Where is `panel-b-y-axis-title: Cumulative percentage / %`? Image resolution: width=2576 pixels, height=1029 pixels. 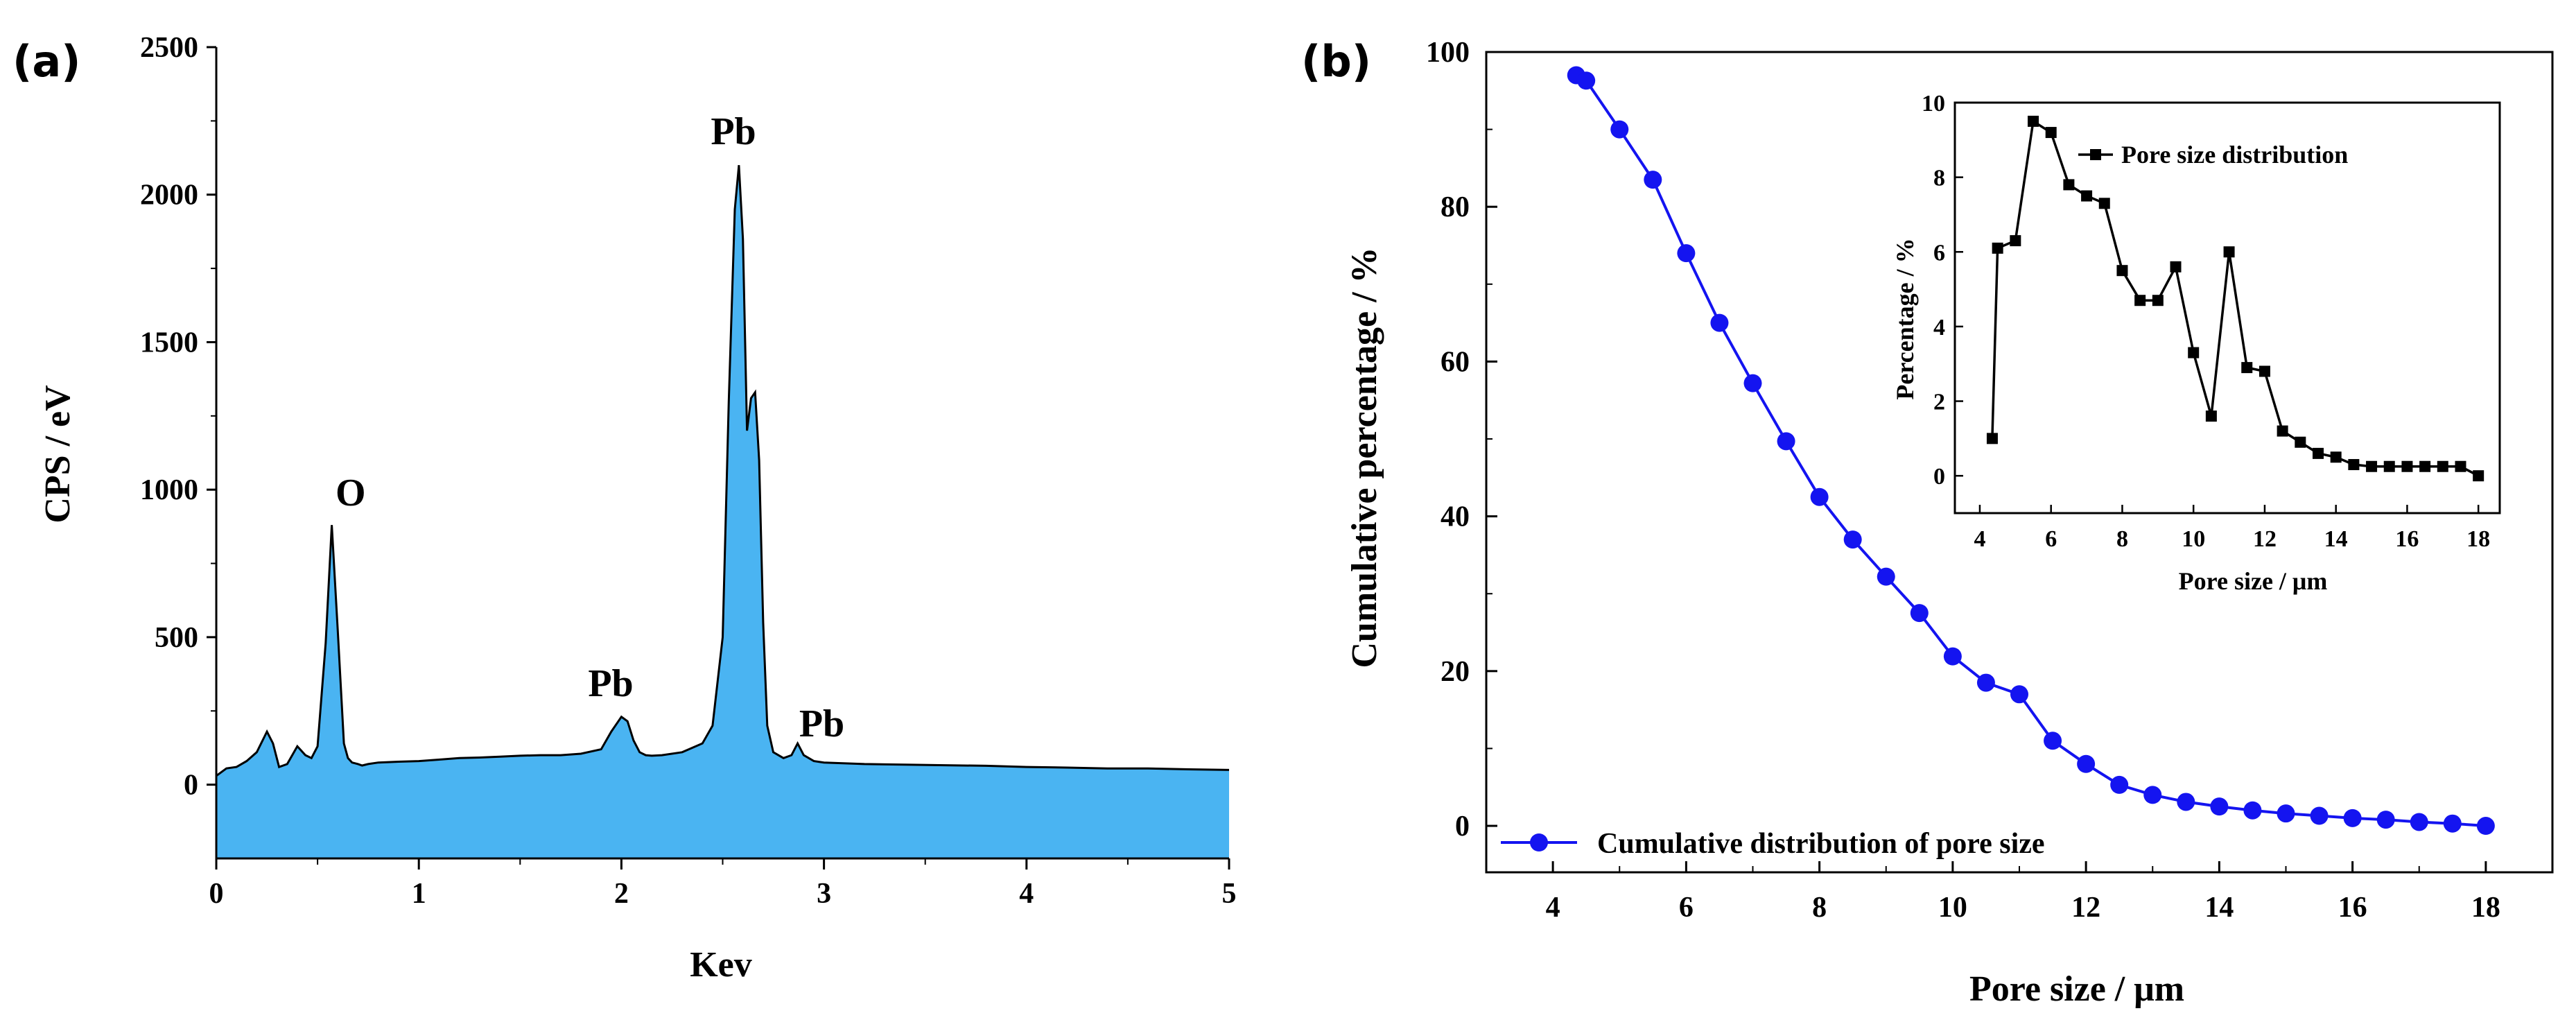 panel-b-y-axis-title: Cumulative percentage / % is located at coordinates (1364, 458).